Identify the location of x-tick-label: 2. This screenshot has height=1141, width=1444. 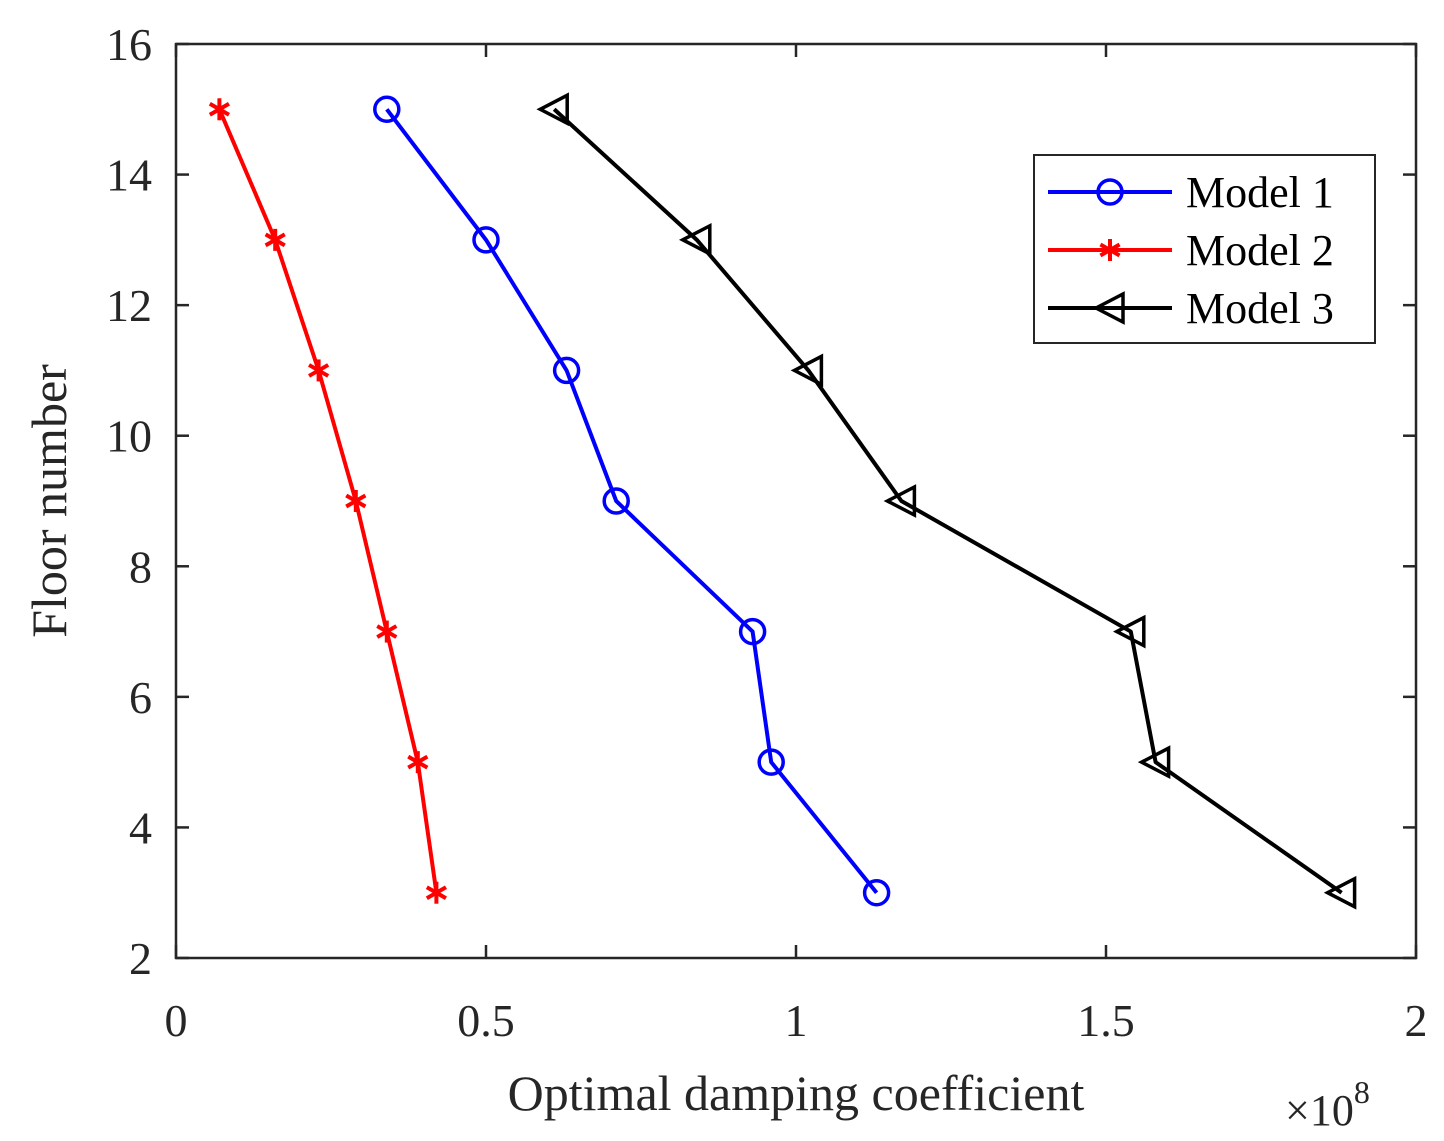
(1416, 1020).